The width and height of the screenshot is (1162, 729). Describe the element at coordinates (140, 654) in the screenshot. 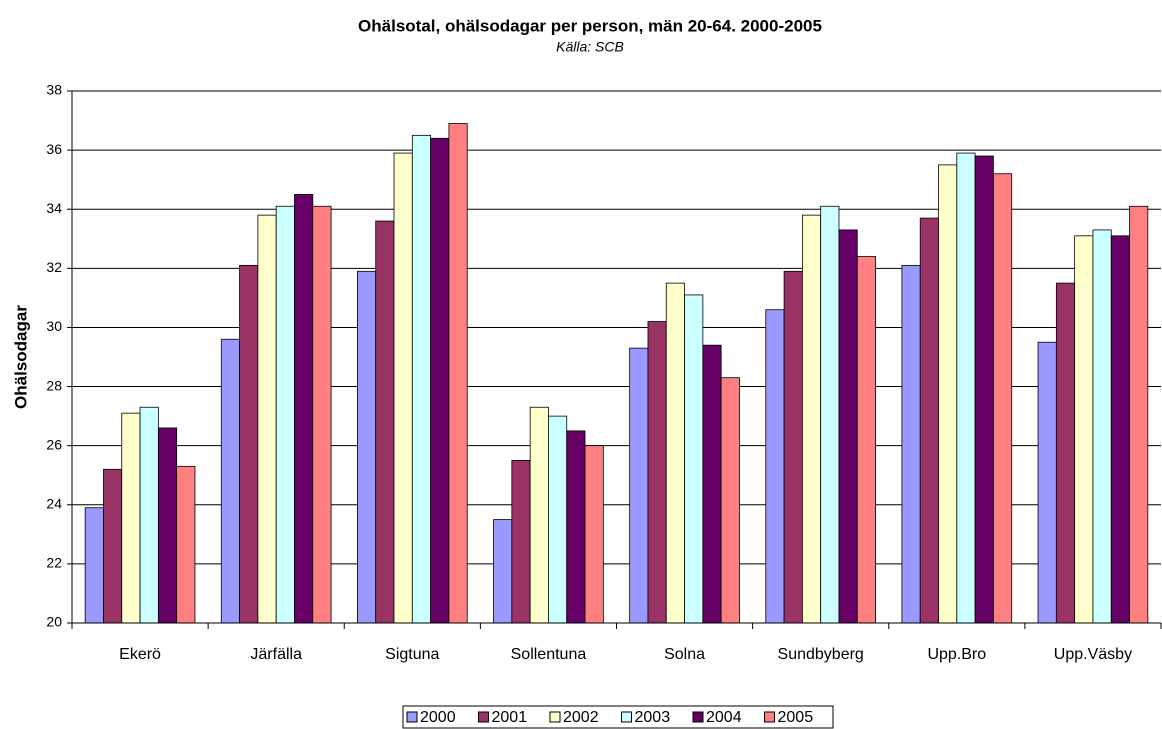

I see `x-tick-label: Ekerö` at that location.